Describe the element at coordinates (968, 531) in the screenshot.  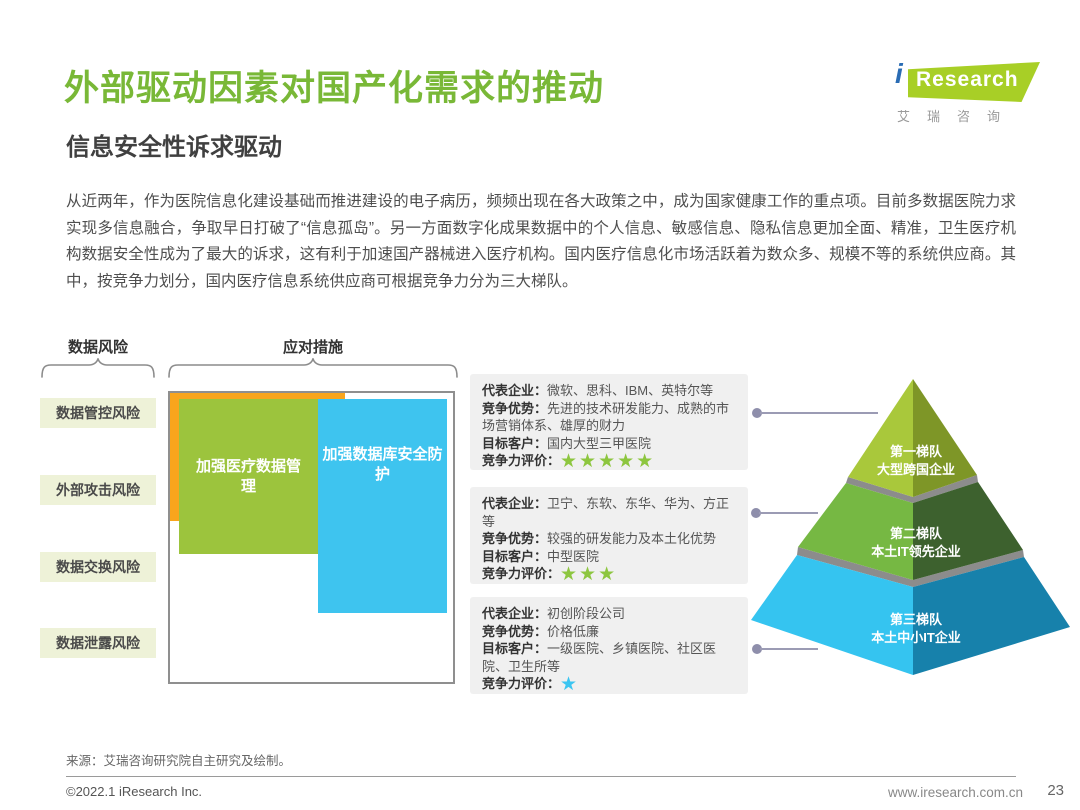
I see `pyramid-tier2-right-face` at that location.